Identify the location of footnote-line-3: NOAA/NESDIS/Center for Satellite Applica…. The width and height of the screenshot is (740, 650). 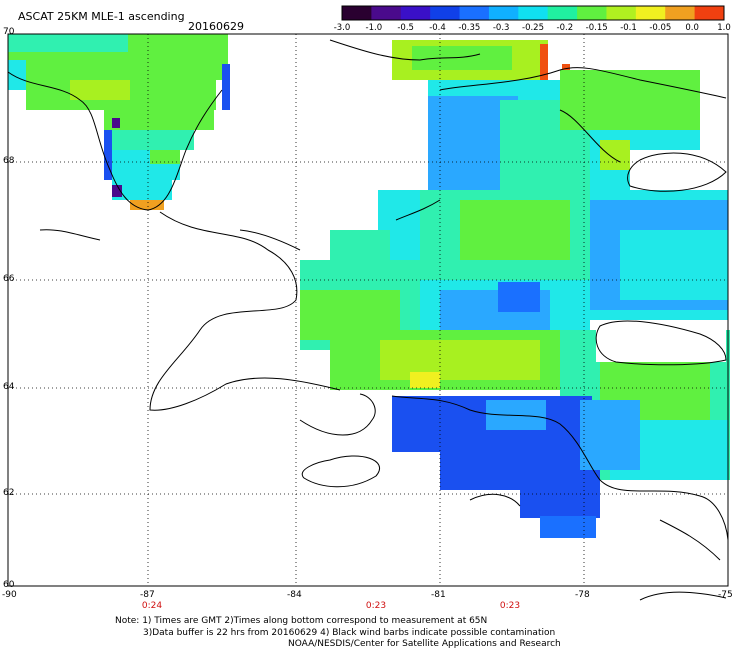
(424, 644).